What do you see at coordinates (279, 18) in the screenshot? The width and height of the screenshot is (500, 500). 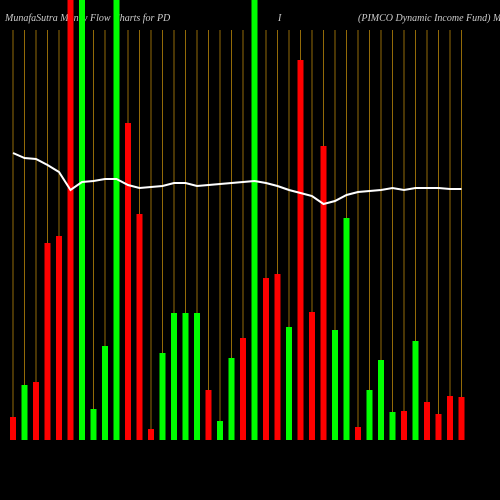 I see `chart-title: I` at bounding box center [279, 18].